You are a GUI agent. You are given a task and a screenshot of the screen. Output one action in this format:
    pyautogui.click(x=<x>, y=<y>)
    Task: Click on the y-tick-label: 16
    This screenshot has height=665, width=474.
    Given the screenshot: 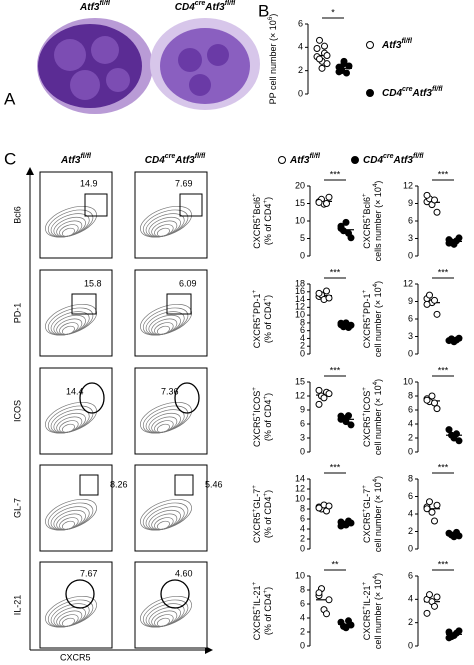 What is the action you would take?
    pyautogui.click(x=300, y=291)
    